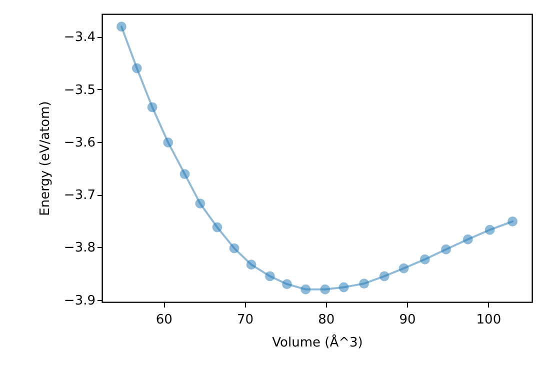 The width and height of the screenshot is (546, 378). Describe the element at coordinates (317, 342) in the screenshot. I see `x-axis-title: Volume (Å^3)` at that location.